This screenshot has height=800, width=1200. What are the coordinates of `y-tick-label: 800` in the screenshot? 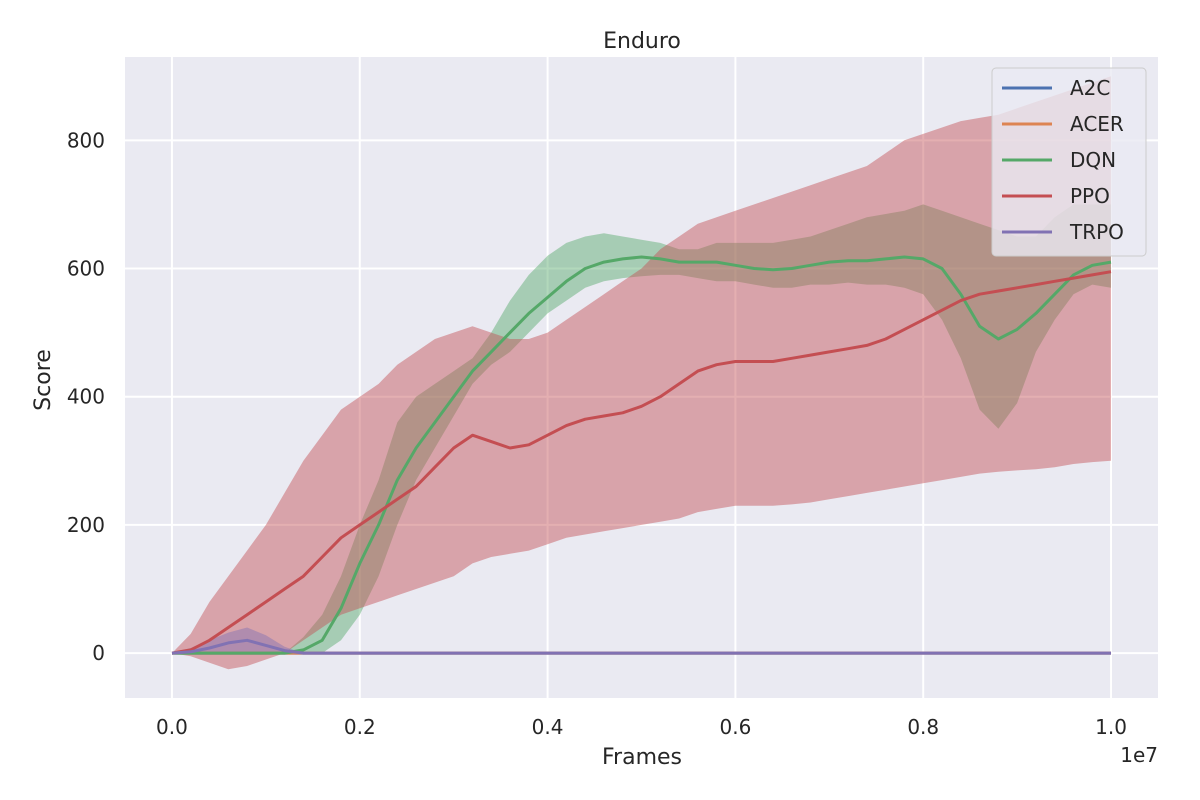 It's located at (86, 140).